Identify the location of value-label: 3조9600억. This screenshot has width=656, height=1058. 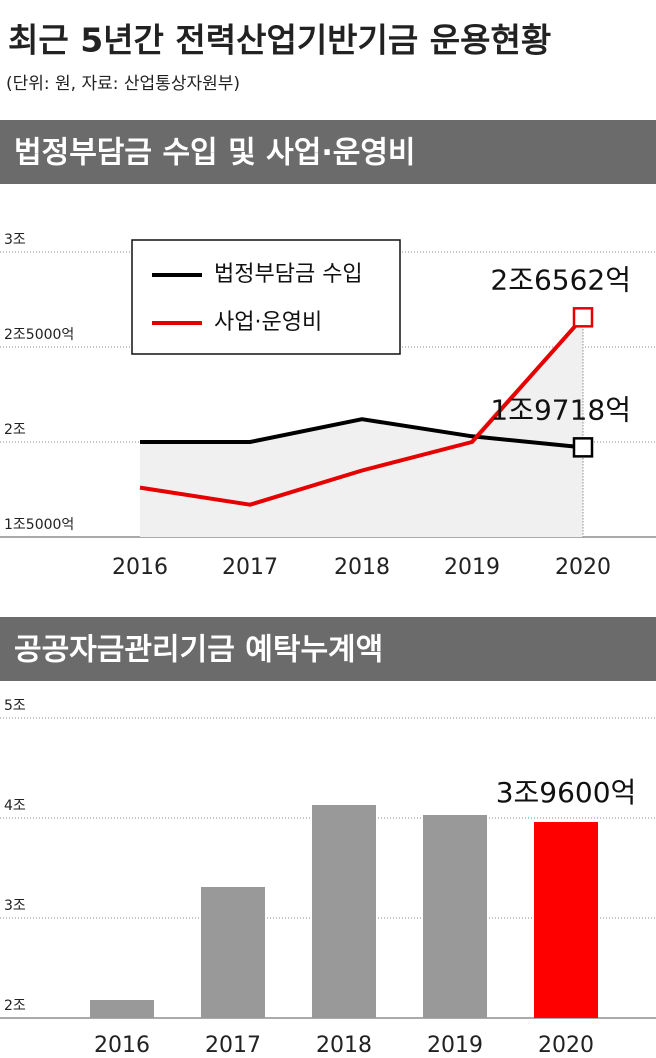
(566, 792).